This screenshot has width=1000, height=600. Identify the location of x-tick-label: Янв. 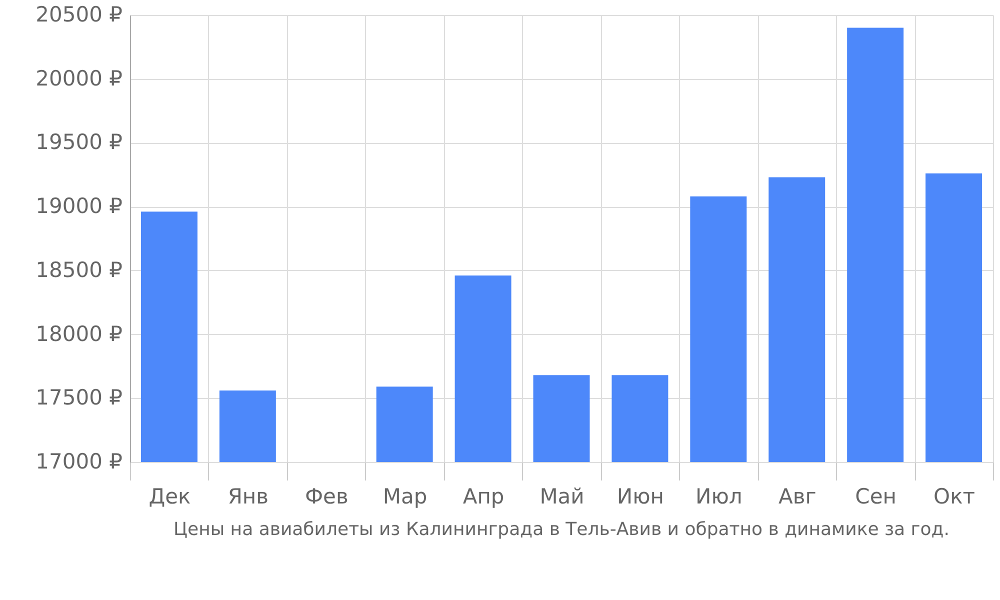
(248, 496).